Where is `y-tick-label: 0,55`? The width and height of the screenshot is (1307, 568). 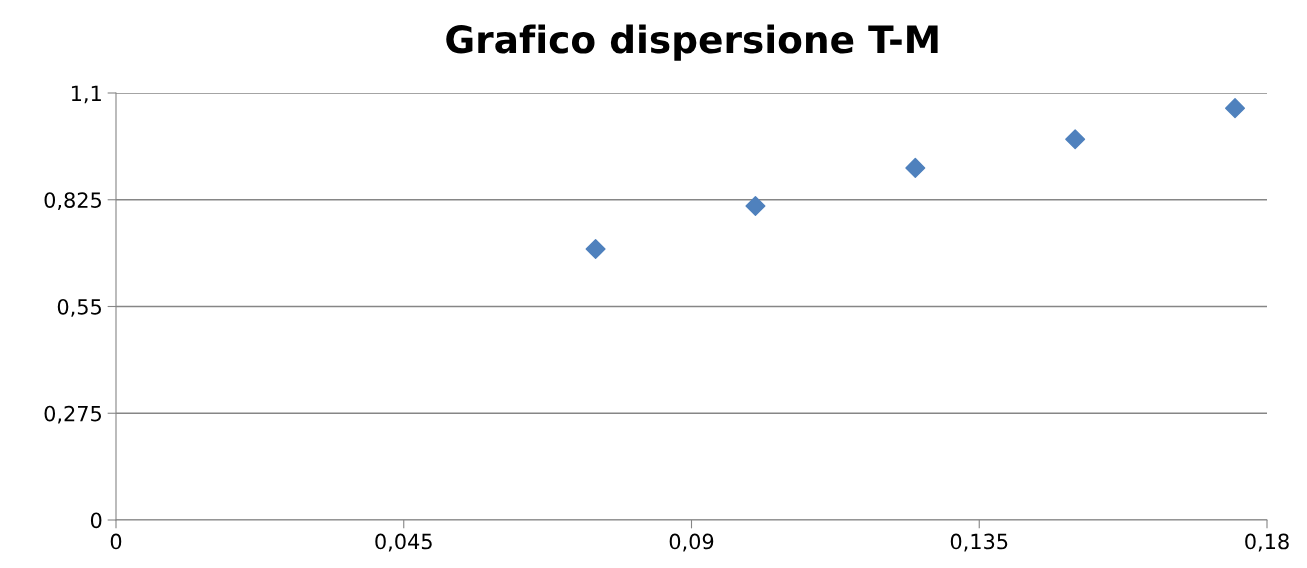
y-tick-label: 0,55 is located at coordinates (79, 307).